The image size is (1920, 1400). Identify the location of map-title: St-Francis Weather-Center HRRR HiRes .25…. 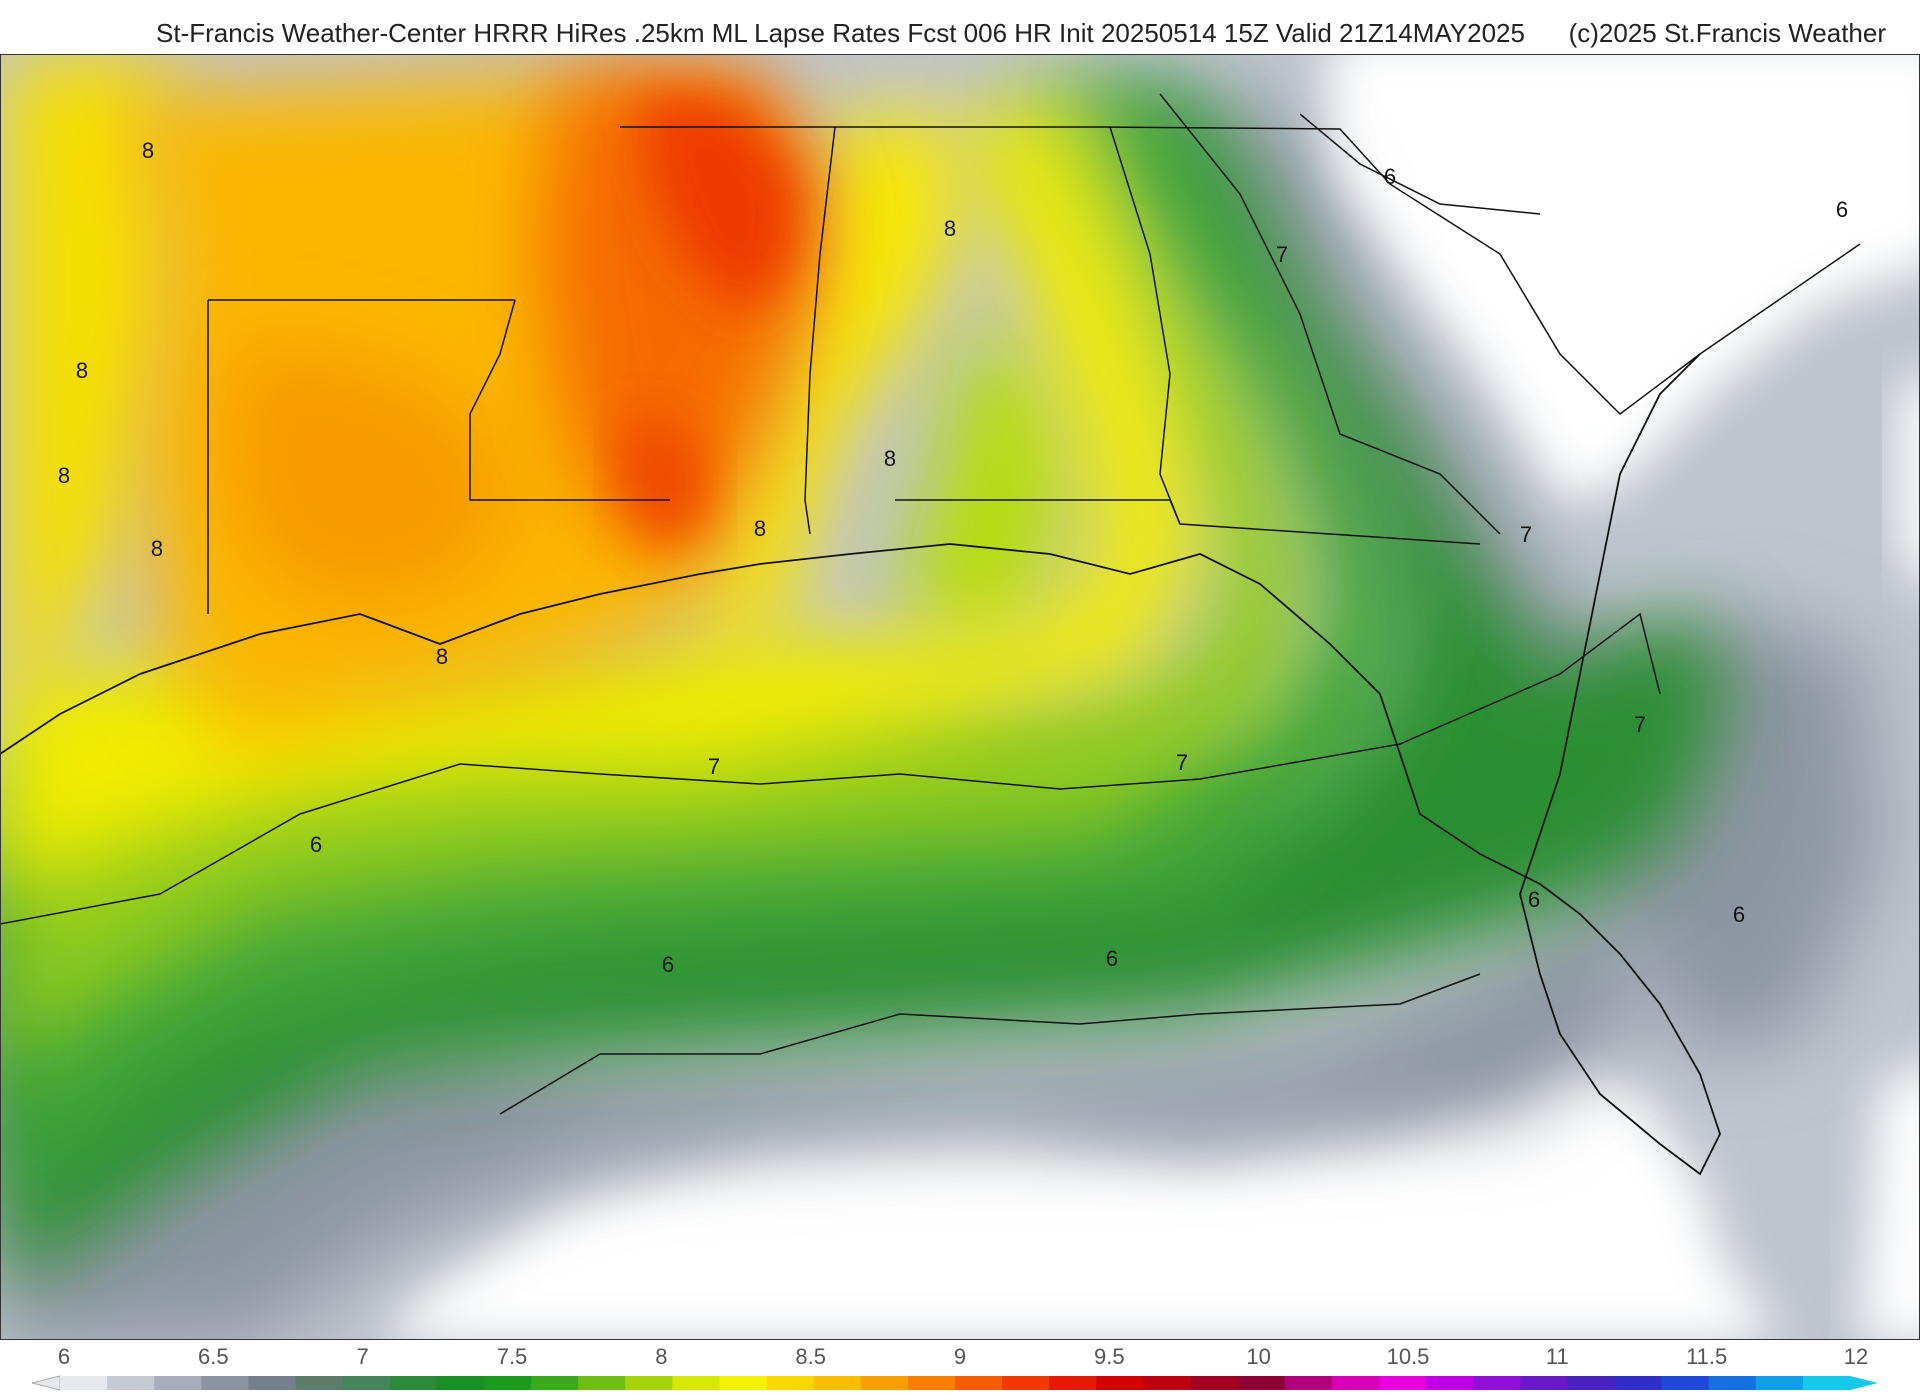
(840, 33).